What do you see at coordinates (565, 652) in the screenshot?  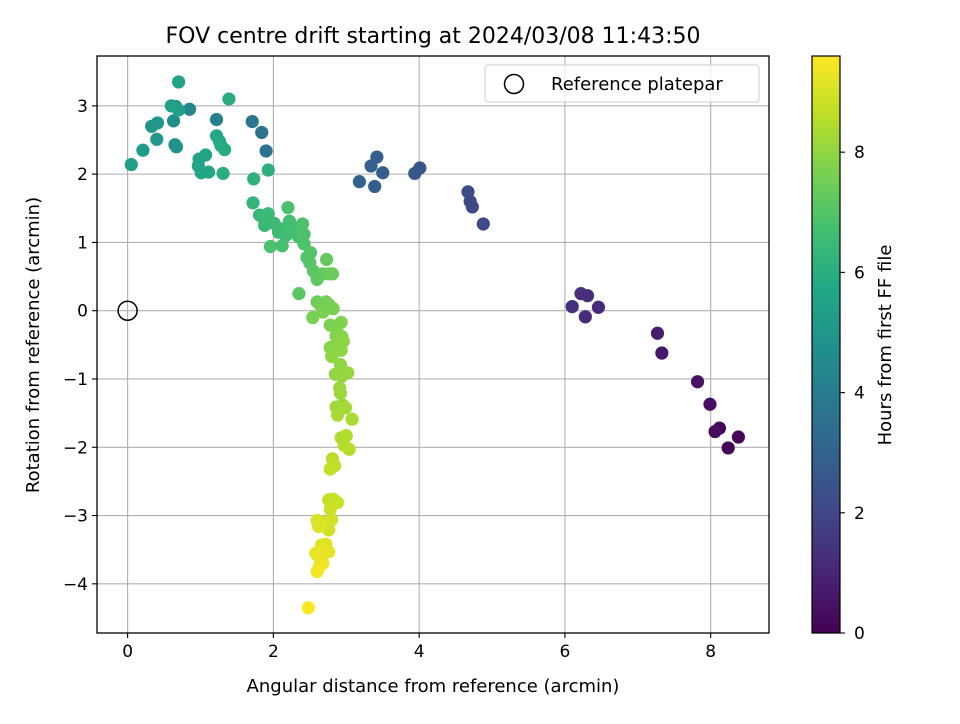 I see `x-tick-label: 6` at bounding box center [565, 652].